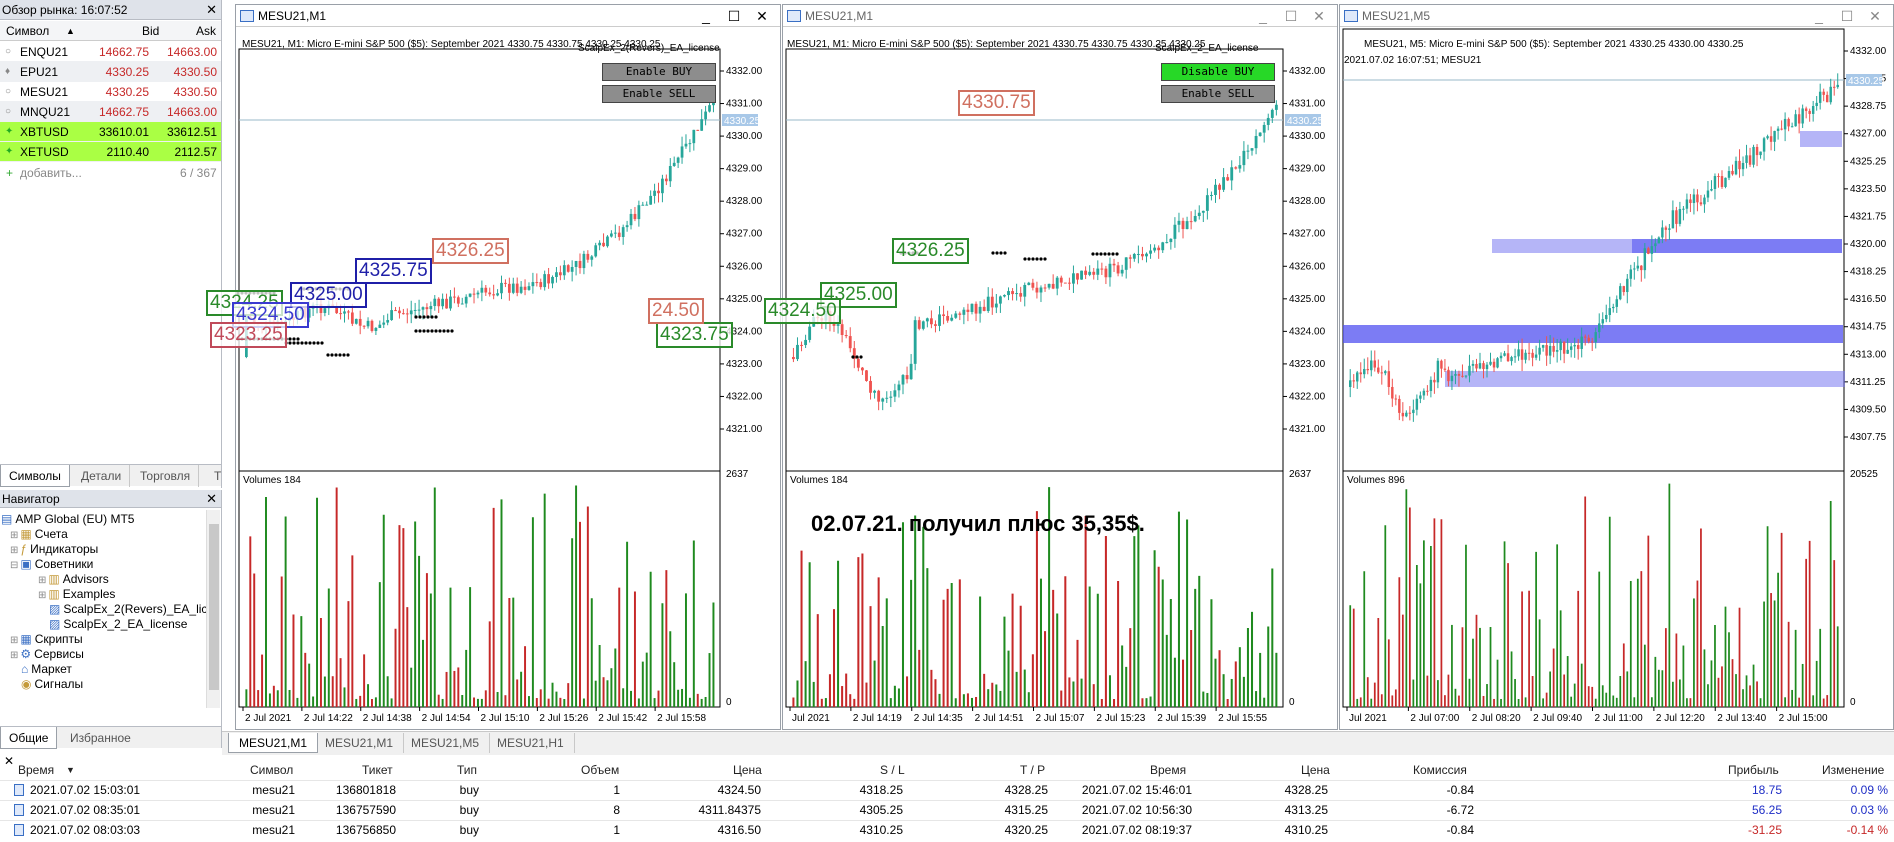 The image size is (1894, 842). What do you see at coordinates (110, 112) in the screenshot?
I see `symbol-row: ○ MNQU21 14662.75 14663.00` at bounding box center [110, 112].